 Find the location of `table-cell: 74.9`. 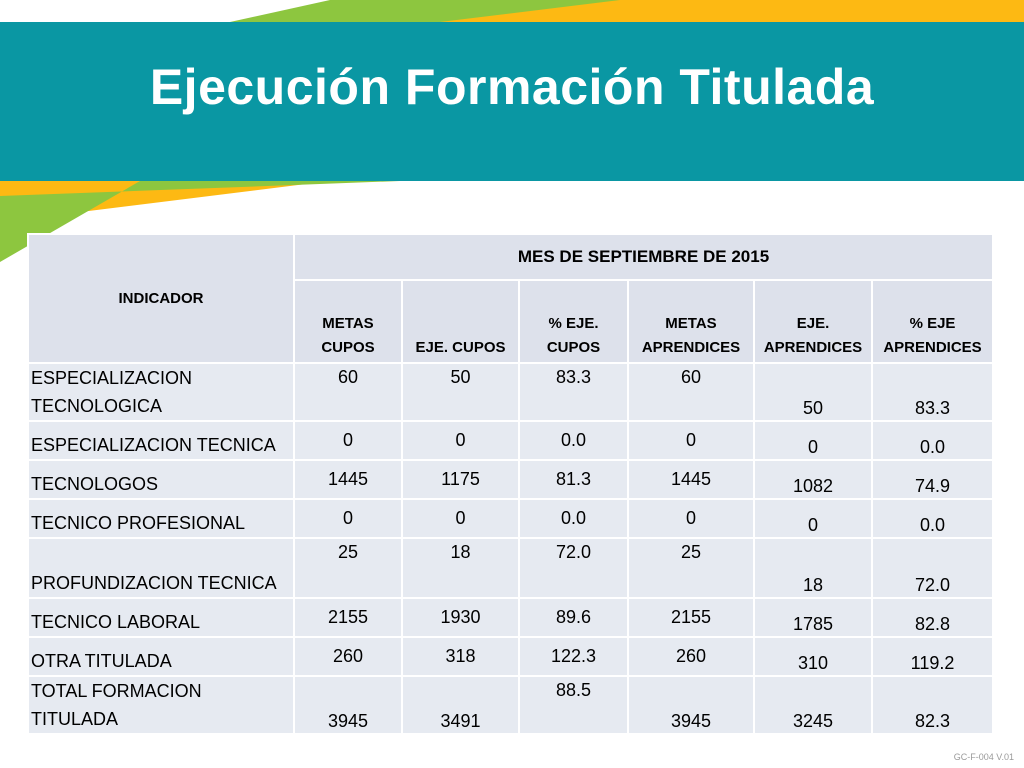

table-cell: 74.9 is located at coordinates (932, 479).